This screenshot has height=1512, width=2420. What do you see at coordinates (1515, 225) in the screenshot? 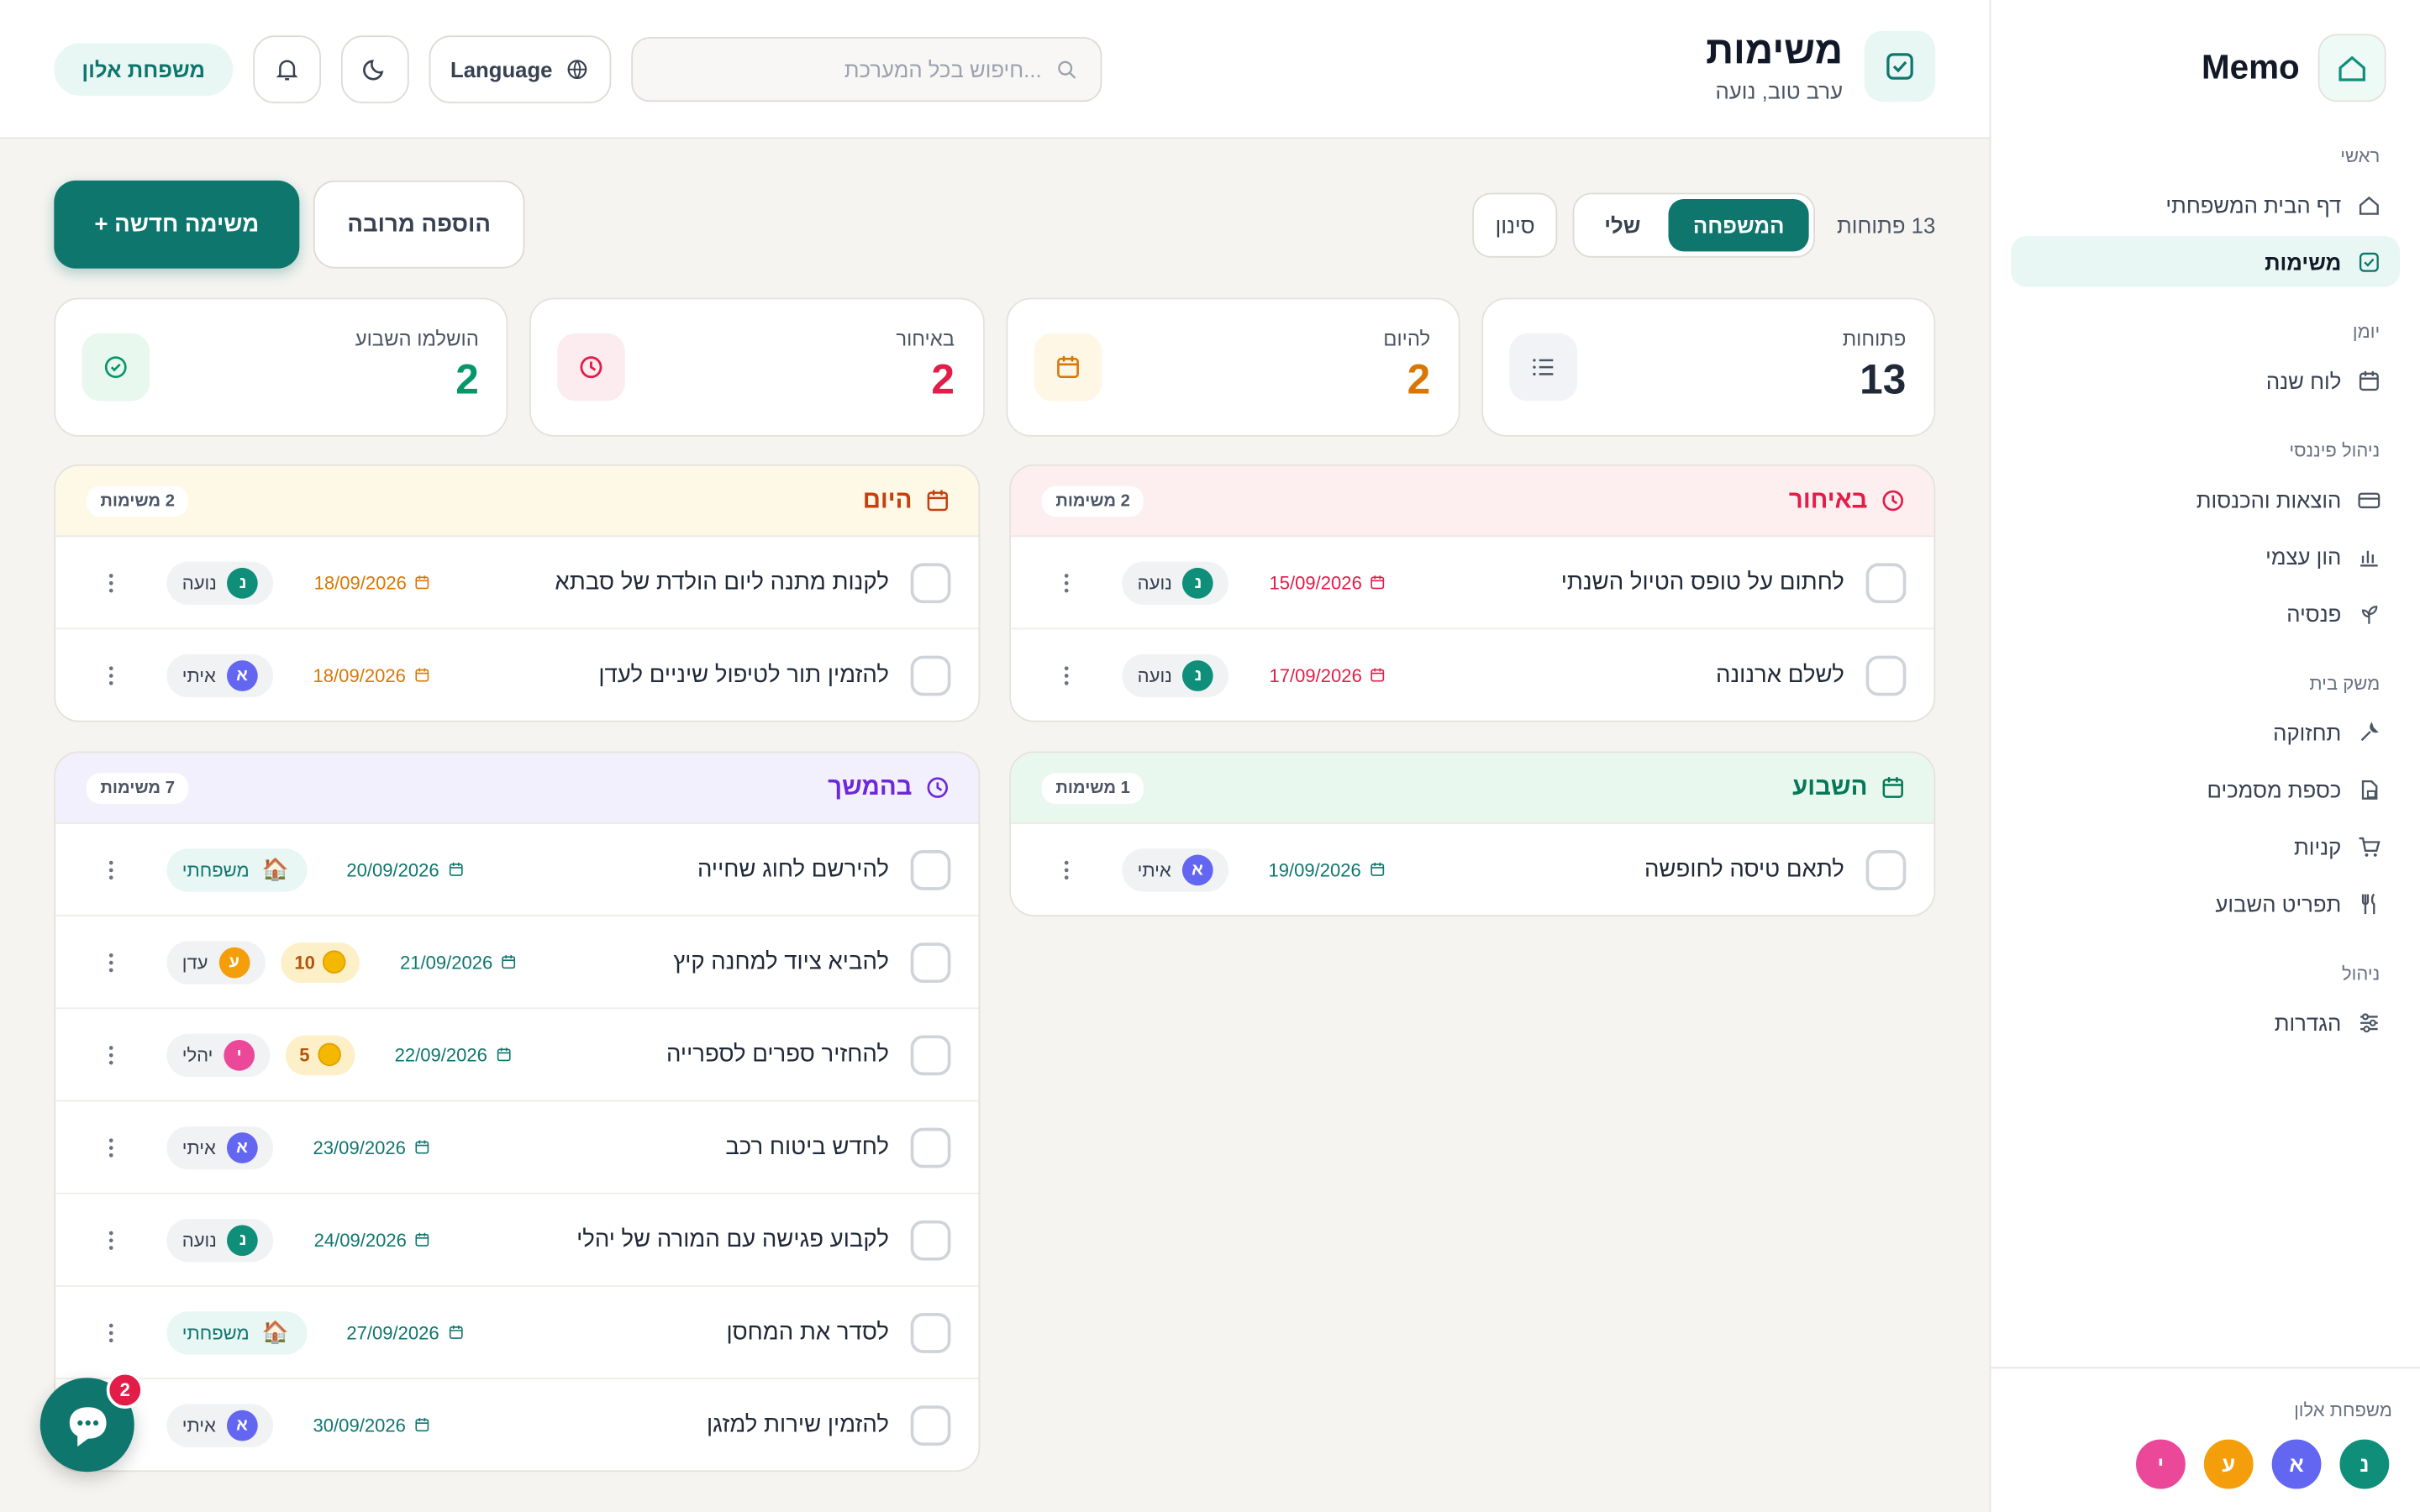
I see `filter-button: סינון` at bounding box center [1515, 225].